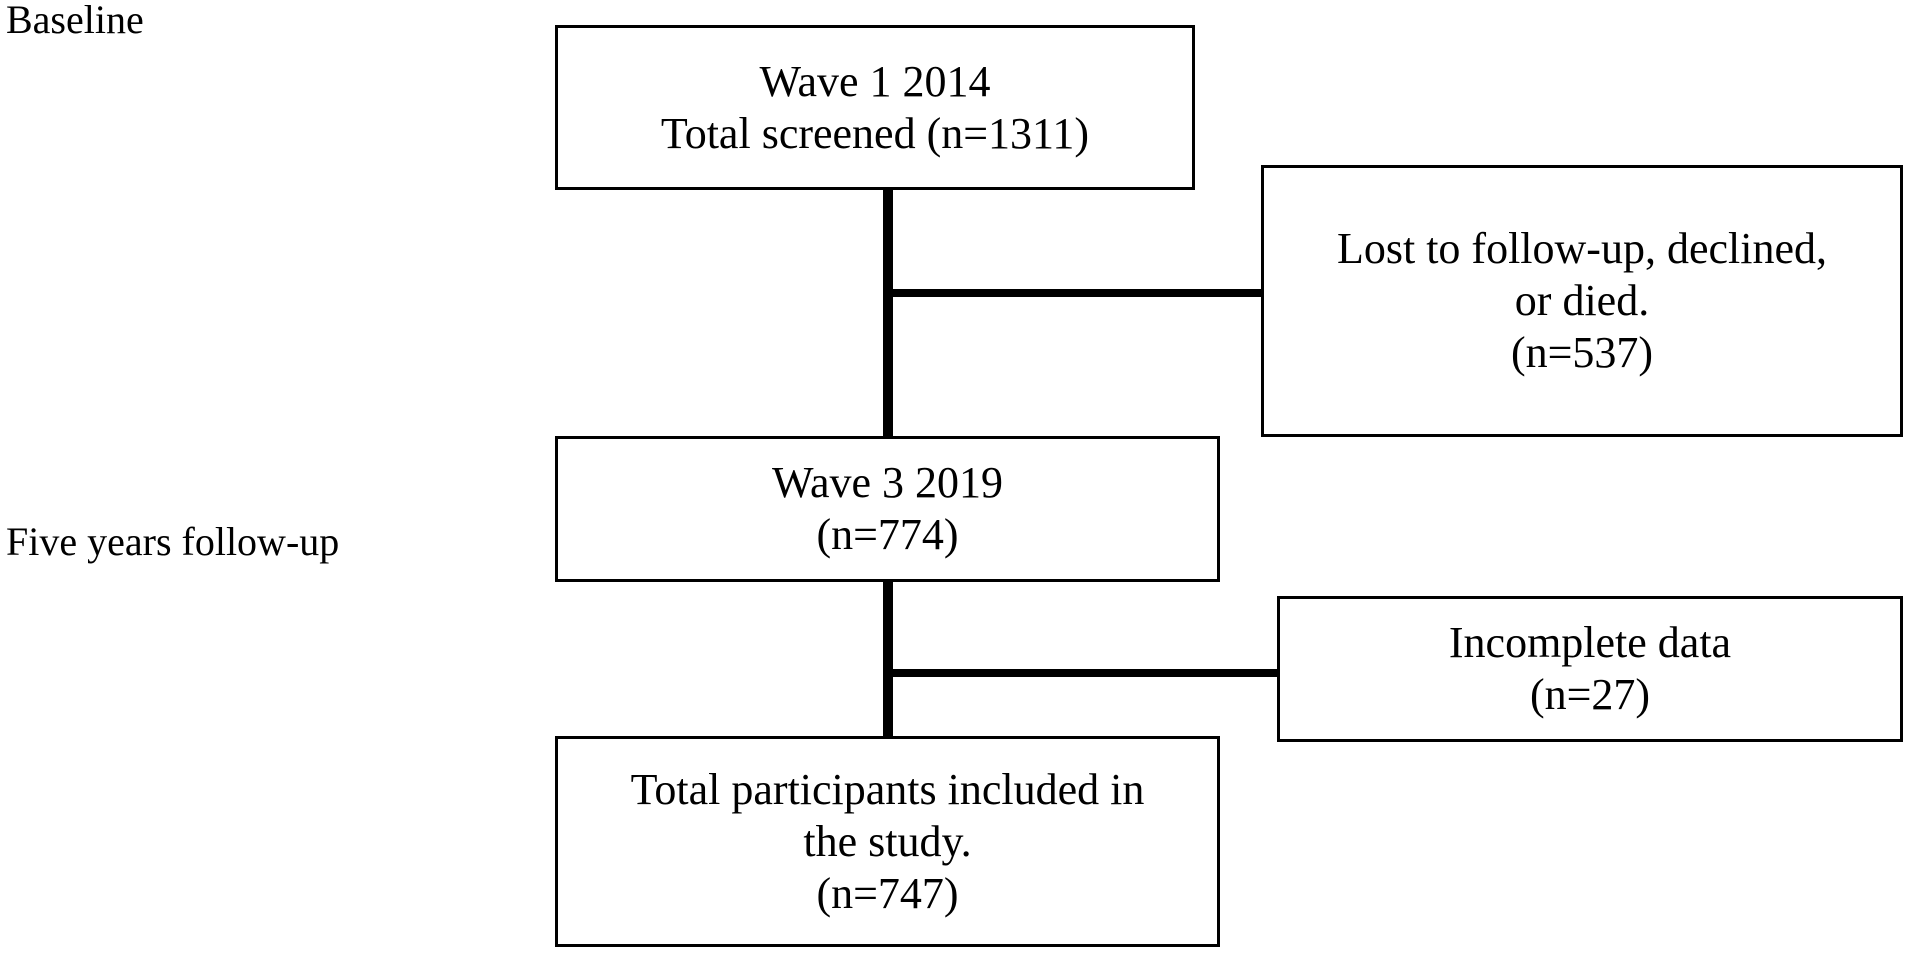 The image size is (1908, 957). Describe the element at coordinates (75, 21) in the screenshot. I see `stage-label-baseline: Baseline` at that location.